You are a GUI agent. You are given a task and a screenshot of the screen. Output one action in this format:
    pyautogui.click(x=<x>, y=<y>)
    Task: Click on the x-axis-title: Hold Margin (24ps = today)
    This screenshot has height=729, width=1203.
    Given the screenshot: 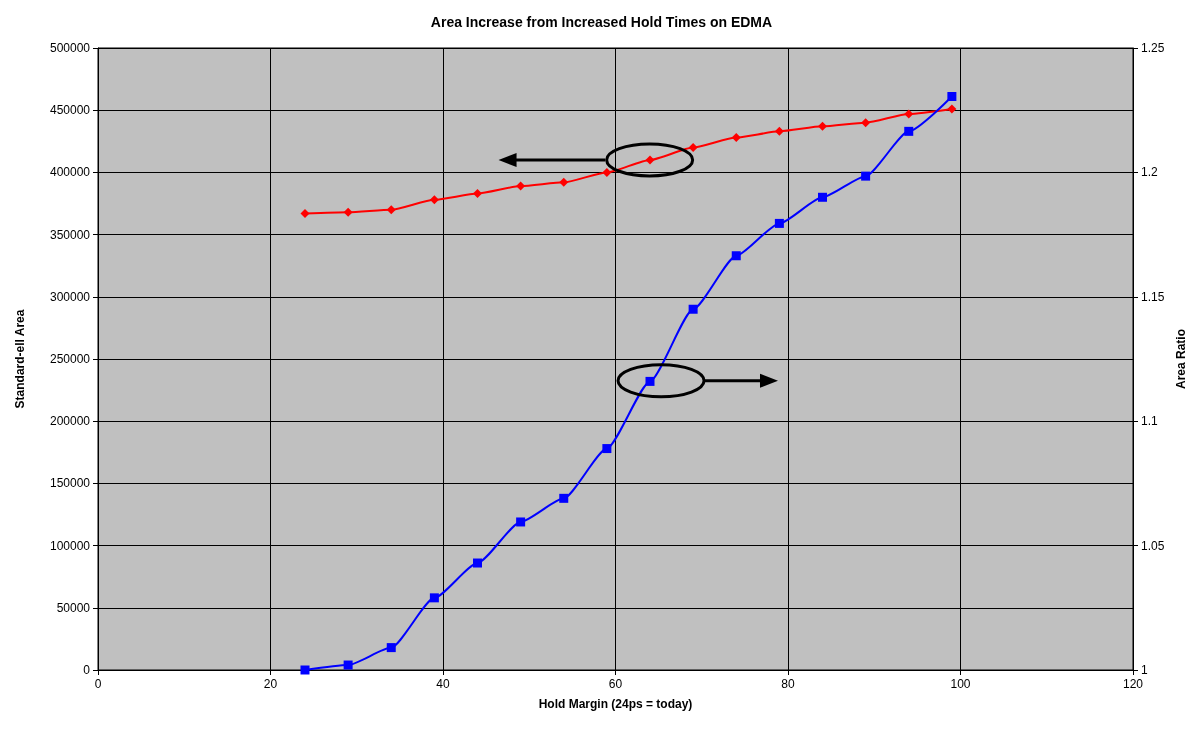 What is the action you would take?
    pyautogui.click(x=615, y=704)
    